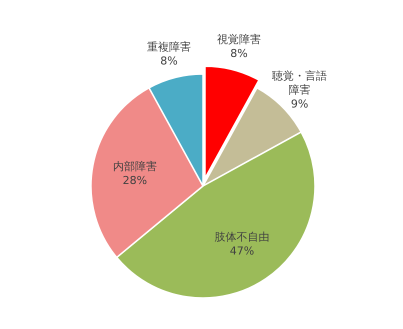  Describe the element at coordinates (300, 82) in the screenshot. I see `slice-label: 聴覚・言語障害` at that location.